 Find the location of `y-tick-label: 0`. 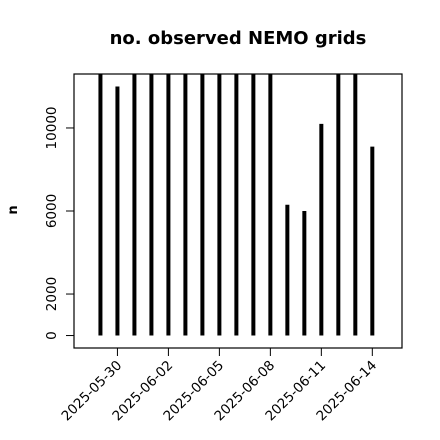

y-tick-label: 0 is located at coordinates (52, 335).